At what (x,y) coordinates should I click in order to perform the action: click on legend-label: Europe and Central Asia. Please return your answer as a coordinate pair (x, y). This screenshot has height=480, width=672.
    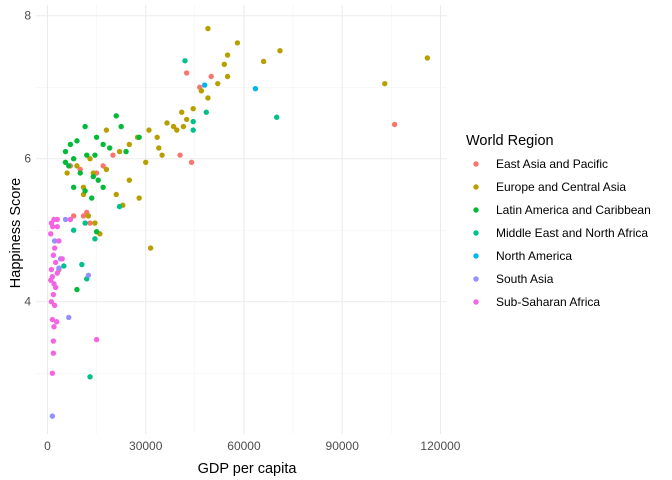
    Looking at the image, I should click on (561, 187).